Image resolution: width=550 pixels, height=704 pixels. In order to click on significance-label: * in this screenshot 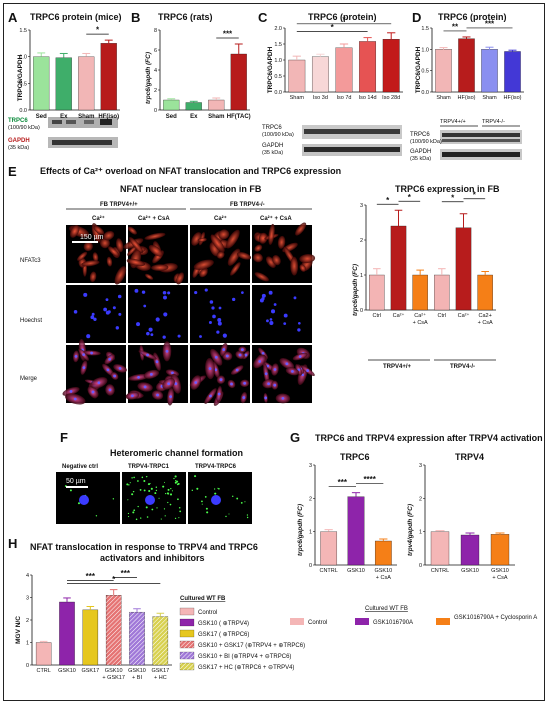, I will do `click(333, 27)`.